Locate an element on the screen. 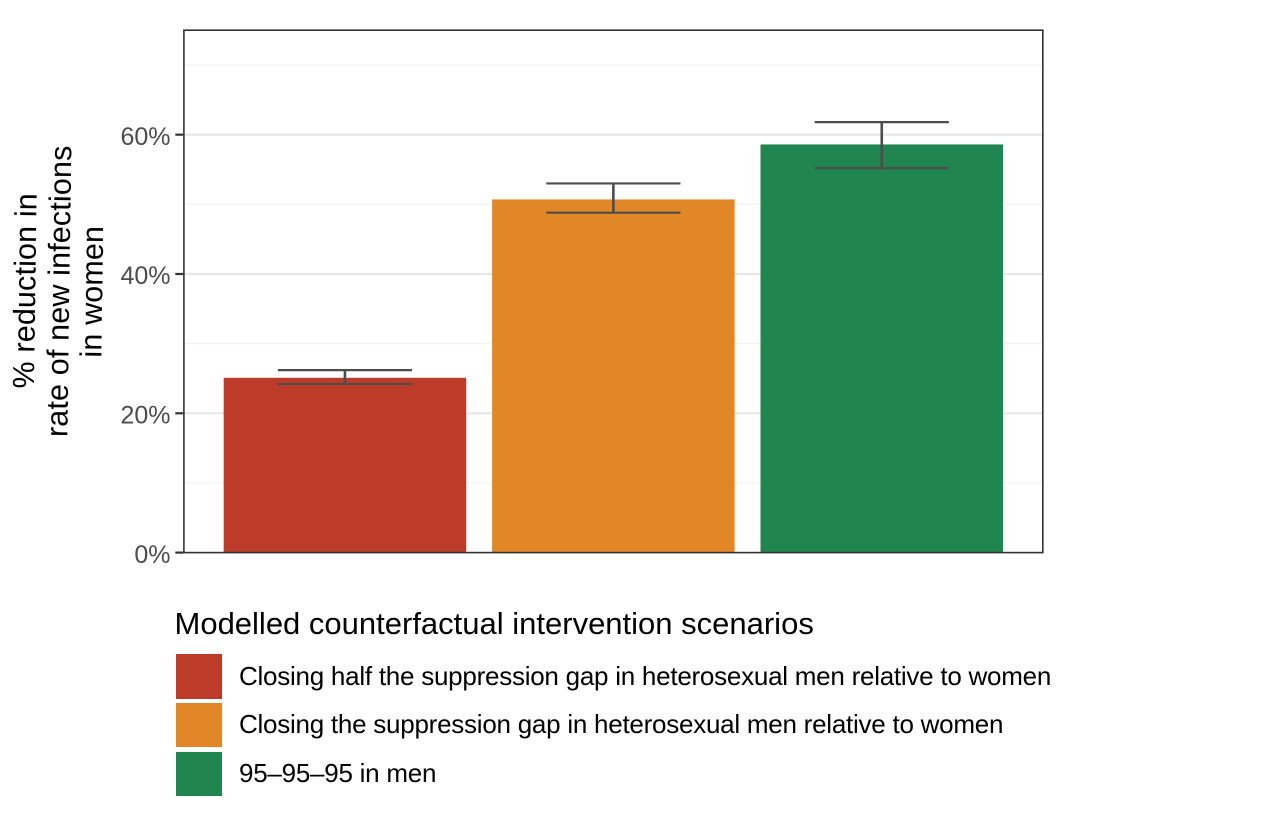 This screenshot has height=816, width=1276. legend-item-label: 95–95–95 in men is located at coordinates (338, 772).